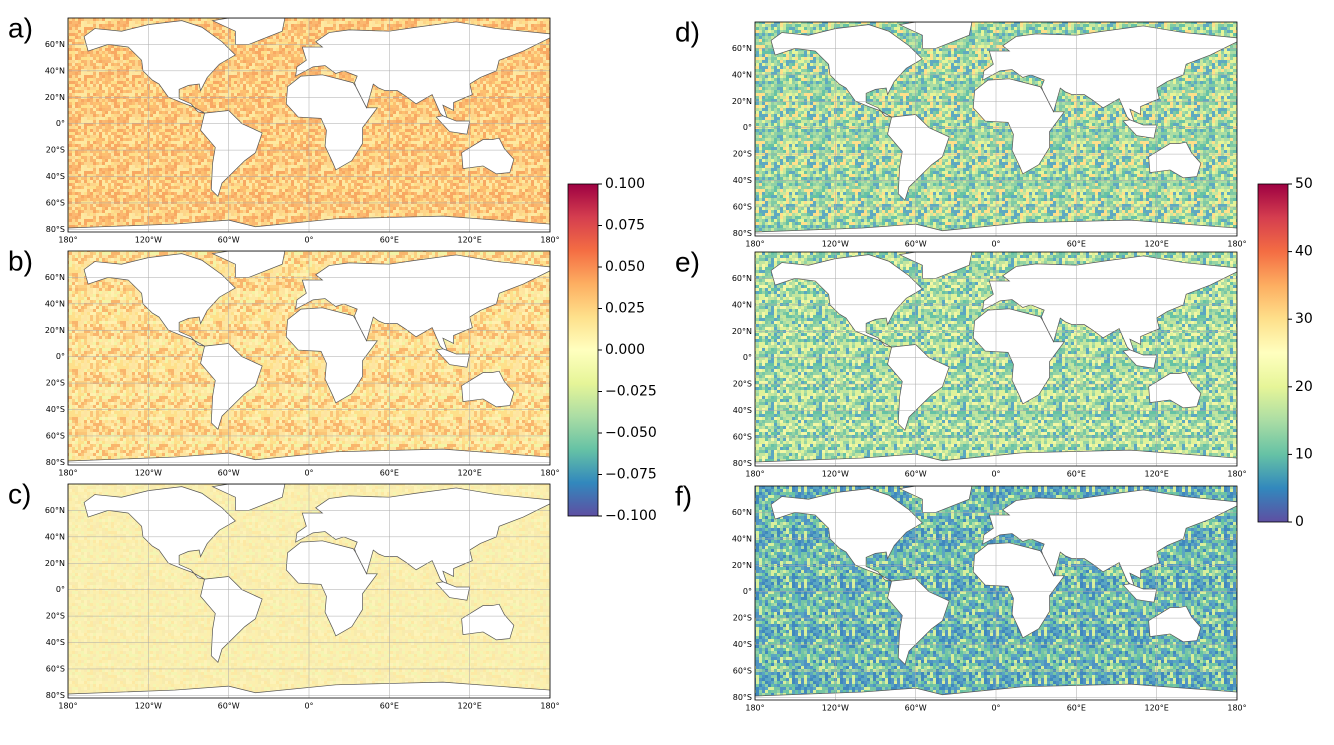 The height and width of the screenshot is (745, 1334). I want to click on colorbar-tick-label: −0.025, so click(631, 392).